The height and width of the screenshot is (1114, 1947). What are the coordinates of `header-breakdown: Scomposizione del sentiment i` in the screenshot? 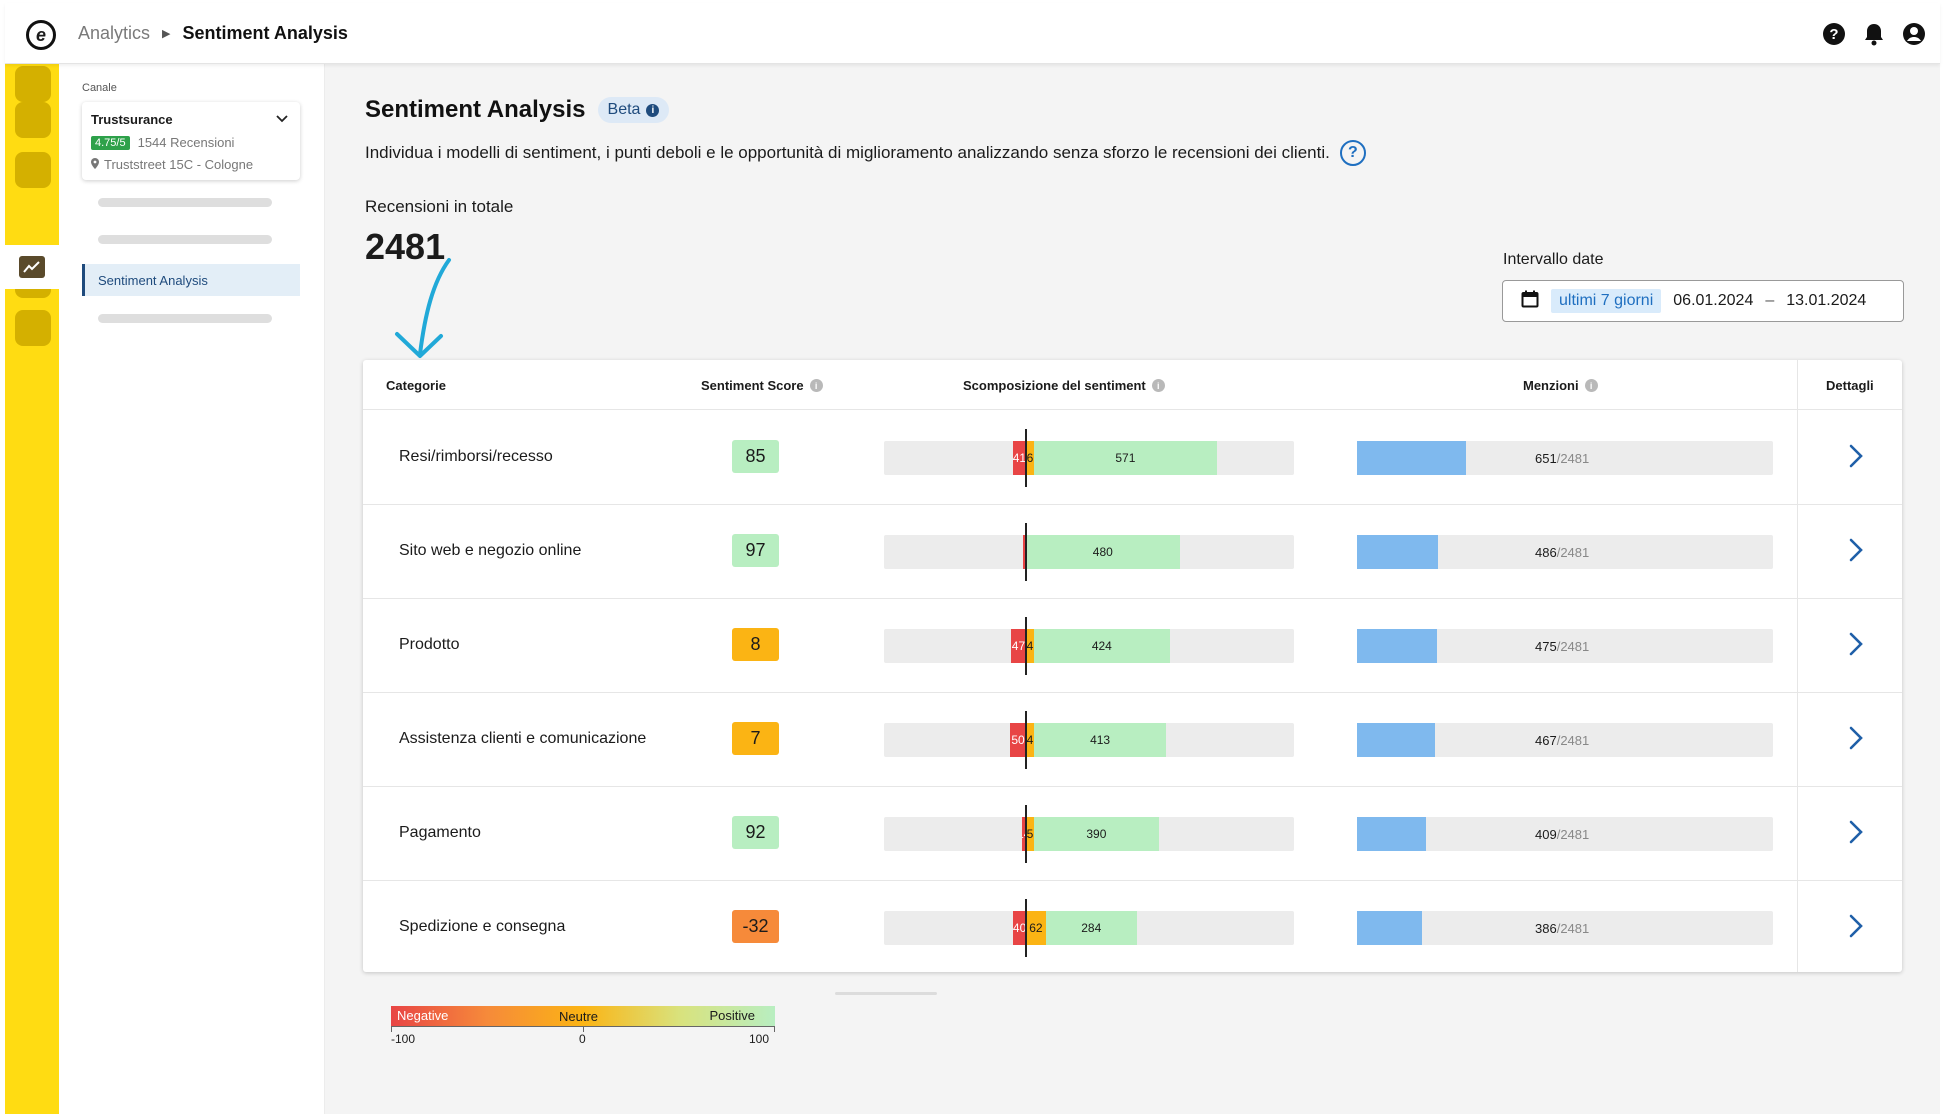 It's located at (1064, 385).